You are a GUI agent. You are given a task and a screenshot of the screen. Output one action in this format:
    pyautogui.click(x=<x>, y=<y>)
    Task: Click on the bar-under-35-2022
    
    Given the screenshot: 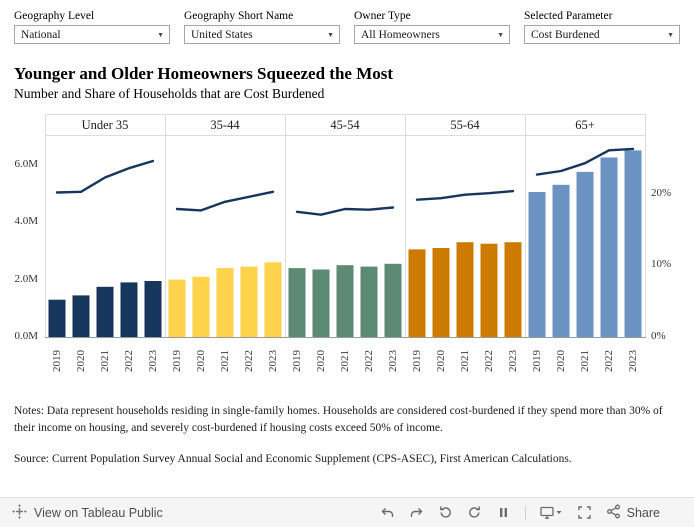 What is the action you would take?
    pyautogui.click(x=129, y=309)
    